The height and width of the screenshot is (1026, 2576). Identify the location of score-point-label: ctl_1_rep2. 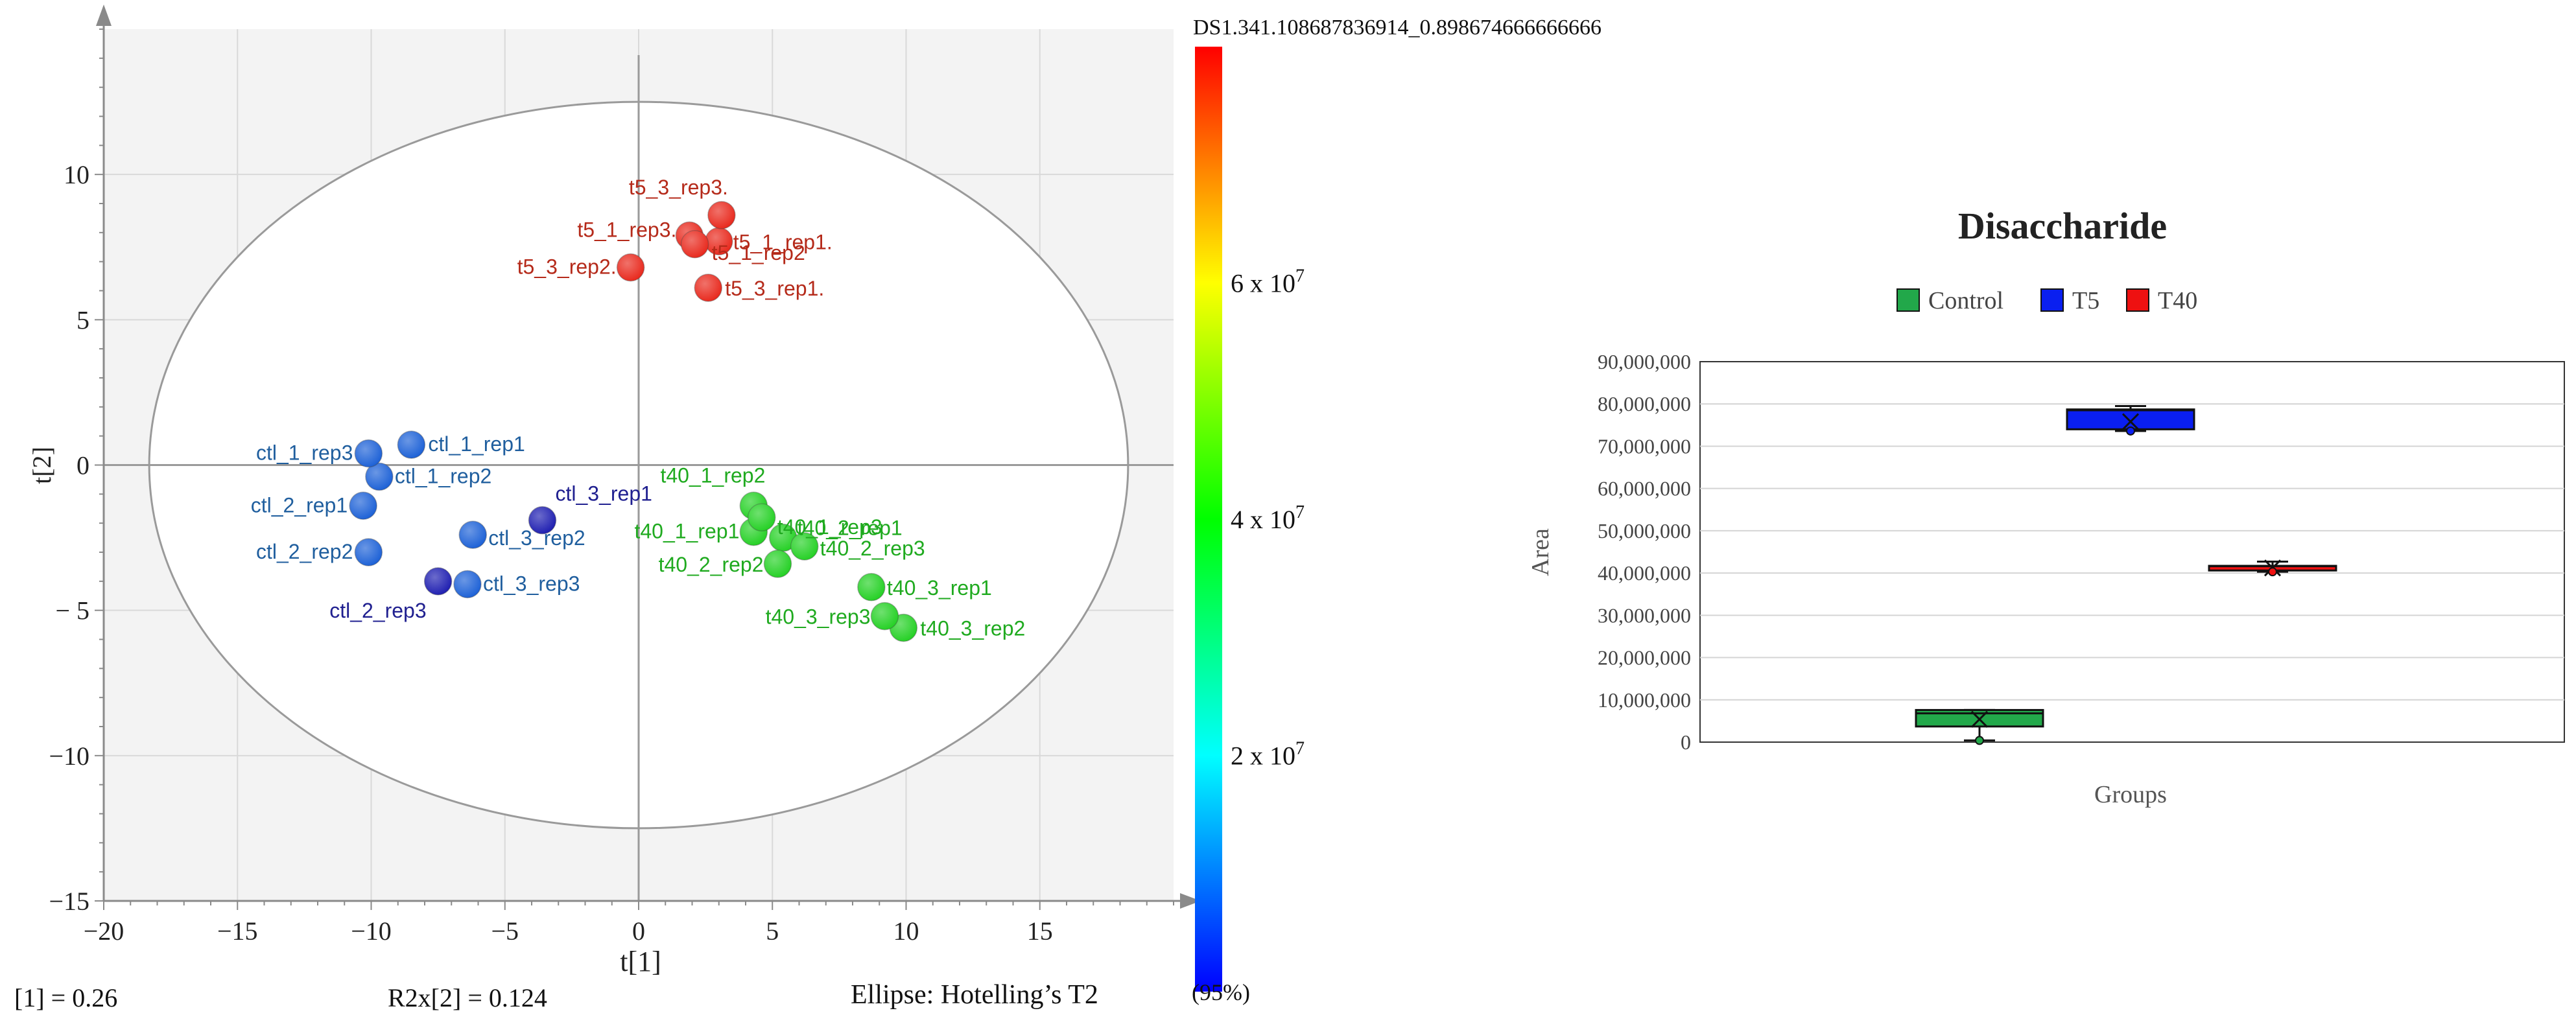
(443, 476).